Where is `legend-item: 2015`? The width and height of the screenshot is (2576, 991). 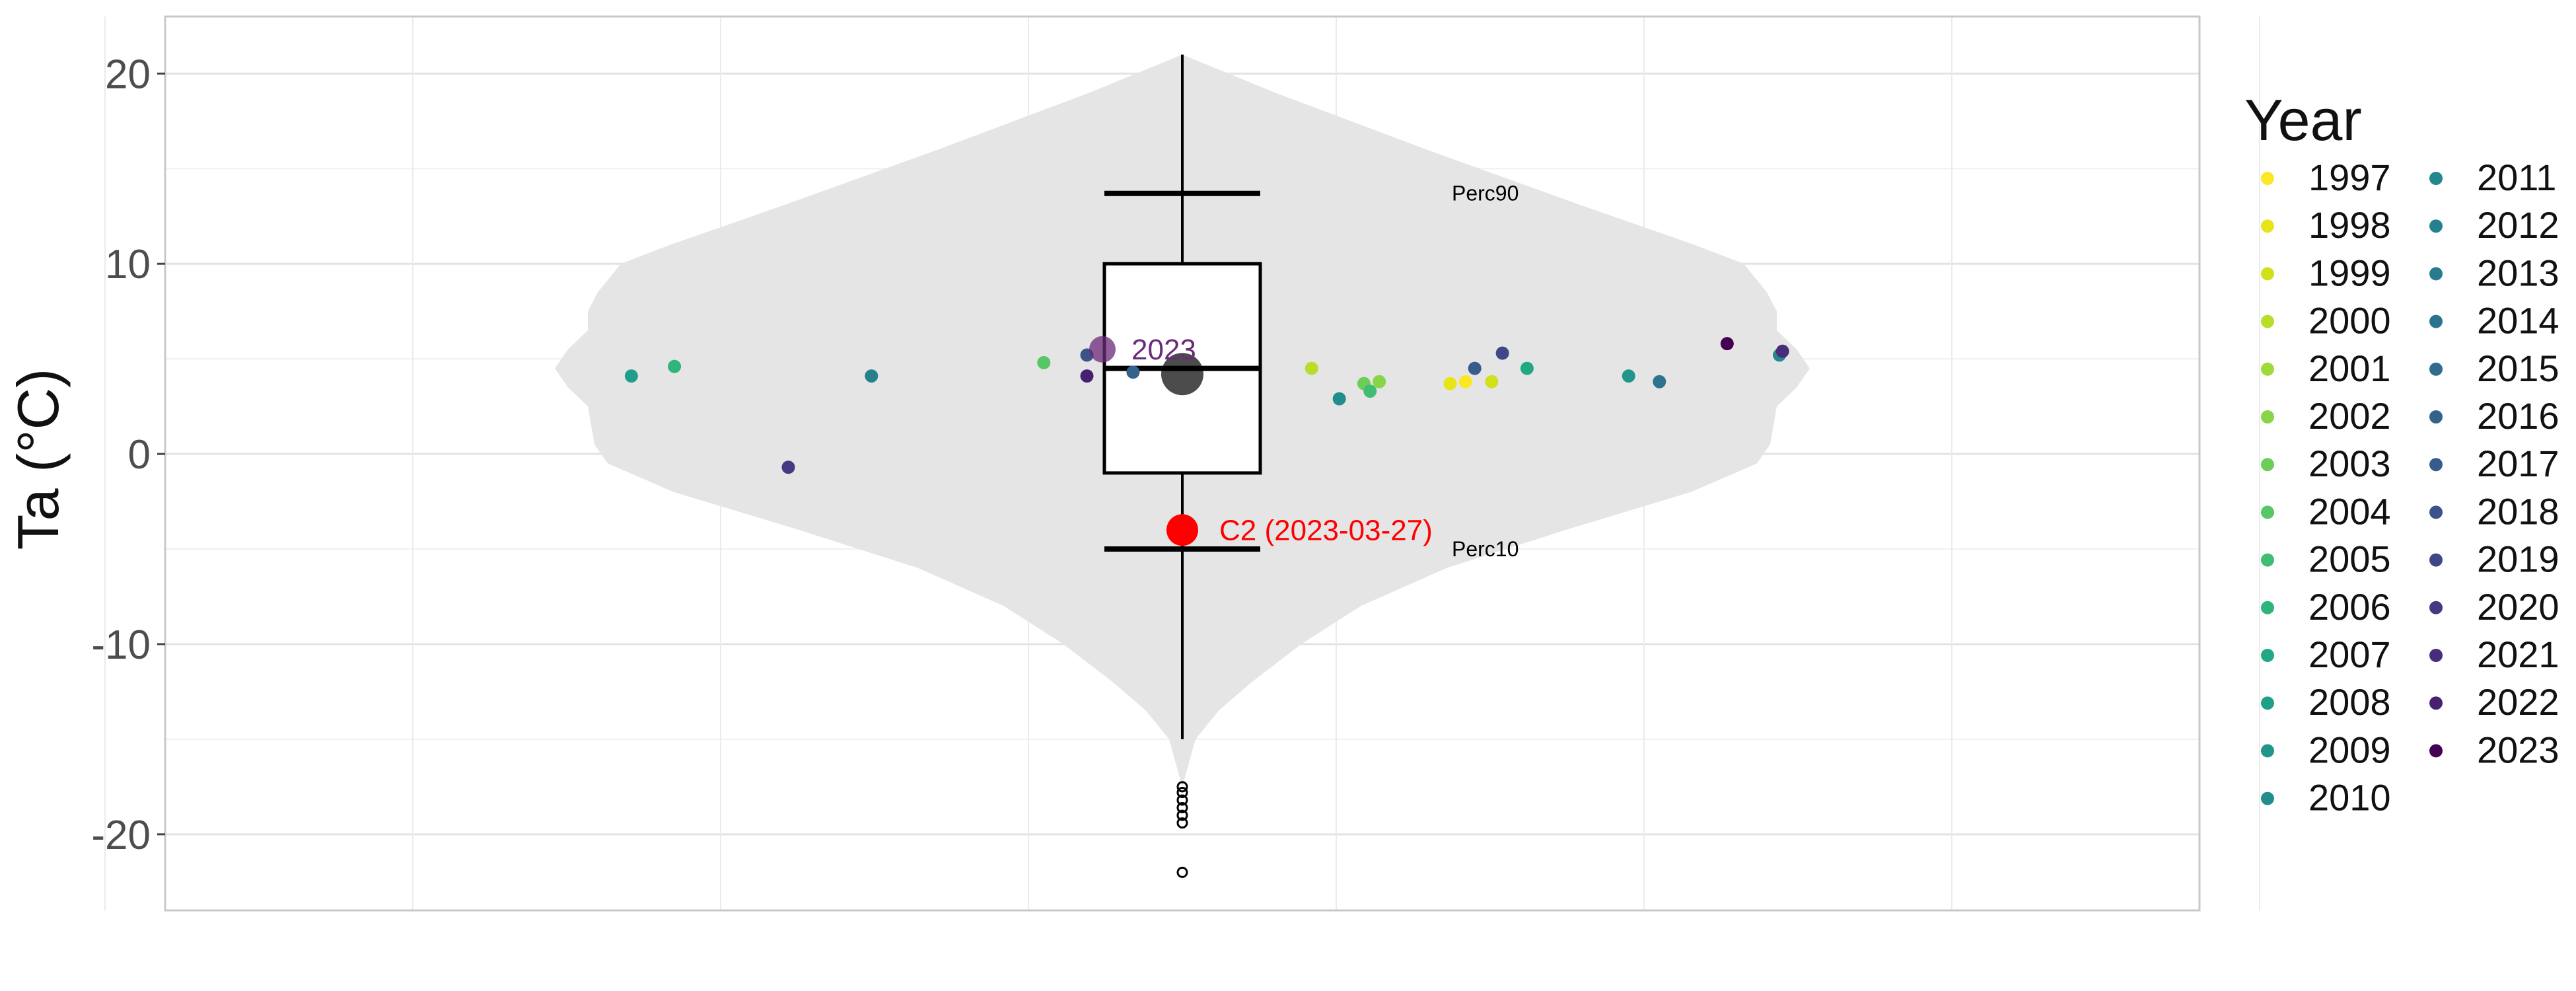
legend-item: 2015 is located at coordinates (2494, 368).